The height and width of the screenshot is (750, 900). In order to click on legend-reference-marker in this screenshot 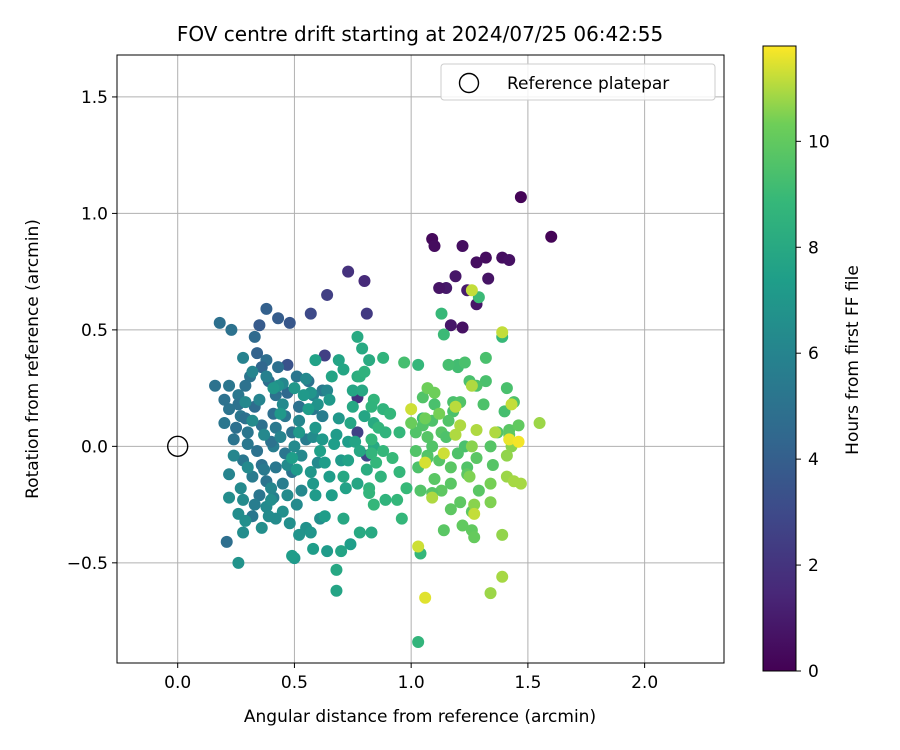, I will do `click(469, 83)`.